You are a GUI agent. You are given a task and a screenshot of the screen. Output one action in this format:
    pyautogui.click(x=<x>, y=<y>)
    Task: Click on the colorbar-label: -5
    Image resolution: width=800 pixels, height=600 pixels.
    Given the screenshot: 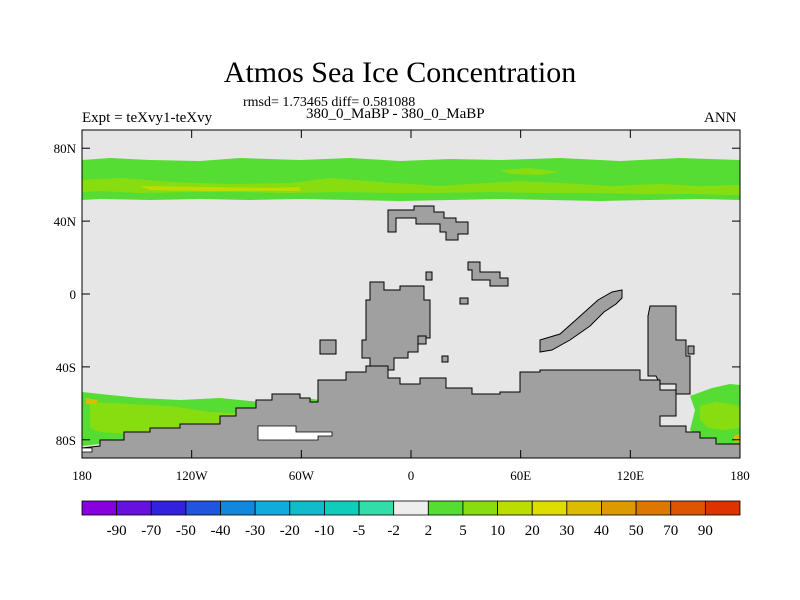 What is the action you would take?
    pyautogui.click(x=359, y=531)
    